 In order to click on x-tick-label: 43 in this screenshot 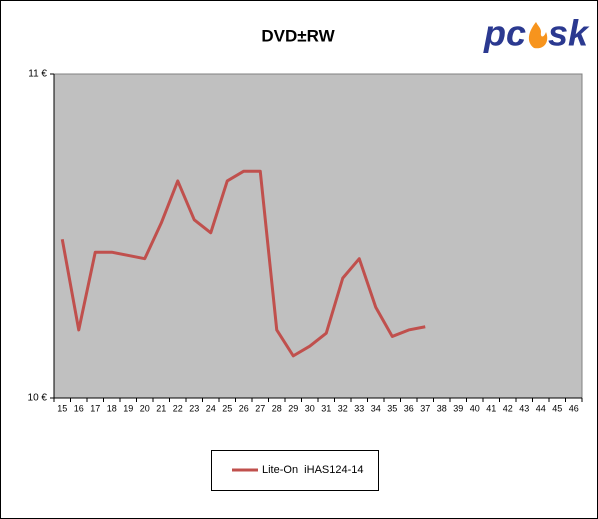, I will do `click(524, 408)`.